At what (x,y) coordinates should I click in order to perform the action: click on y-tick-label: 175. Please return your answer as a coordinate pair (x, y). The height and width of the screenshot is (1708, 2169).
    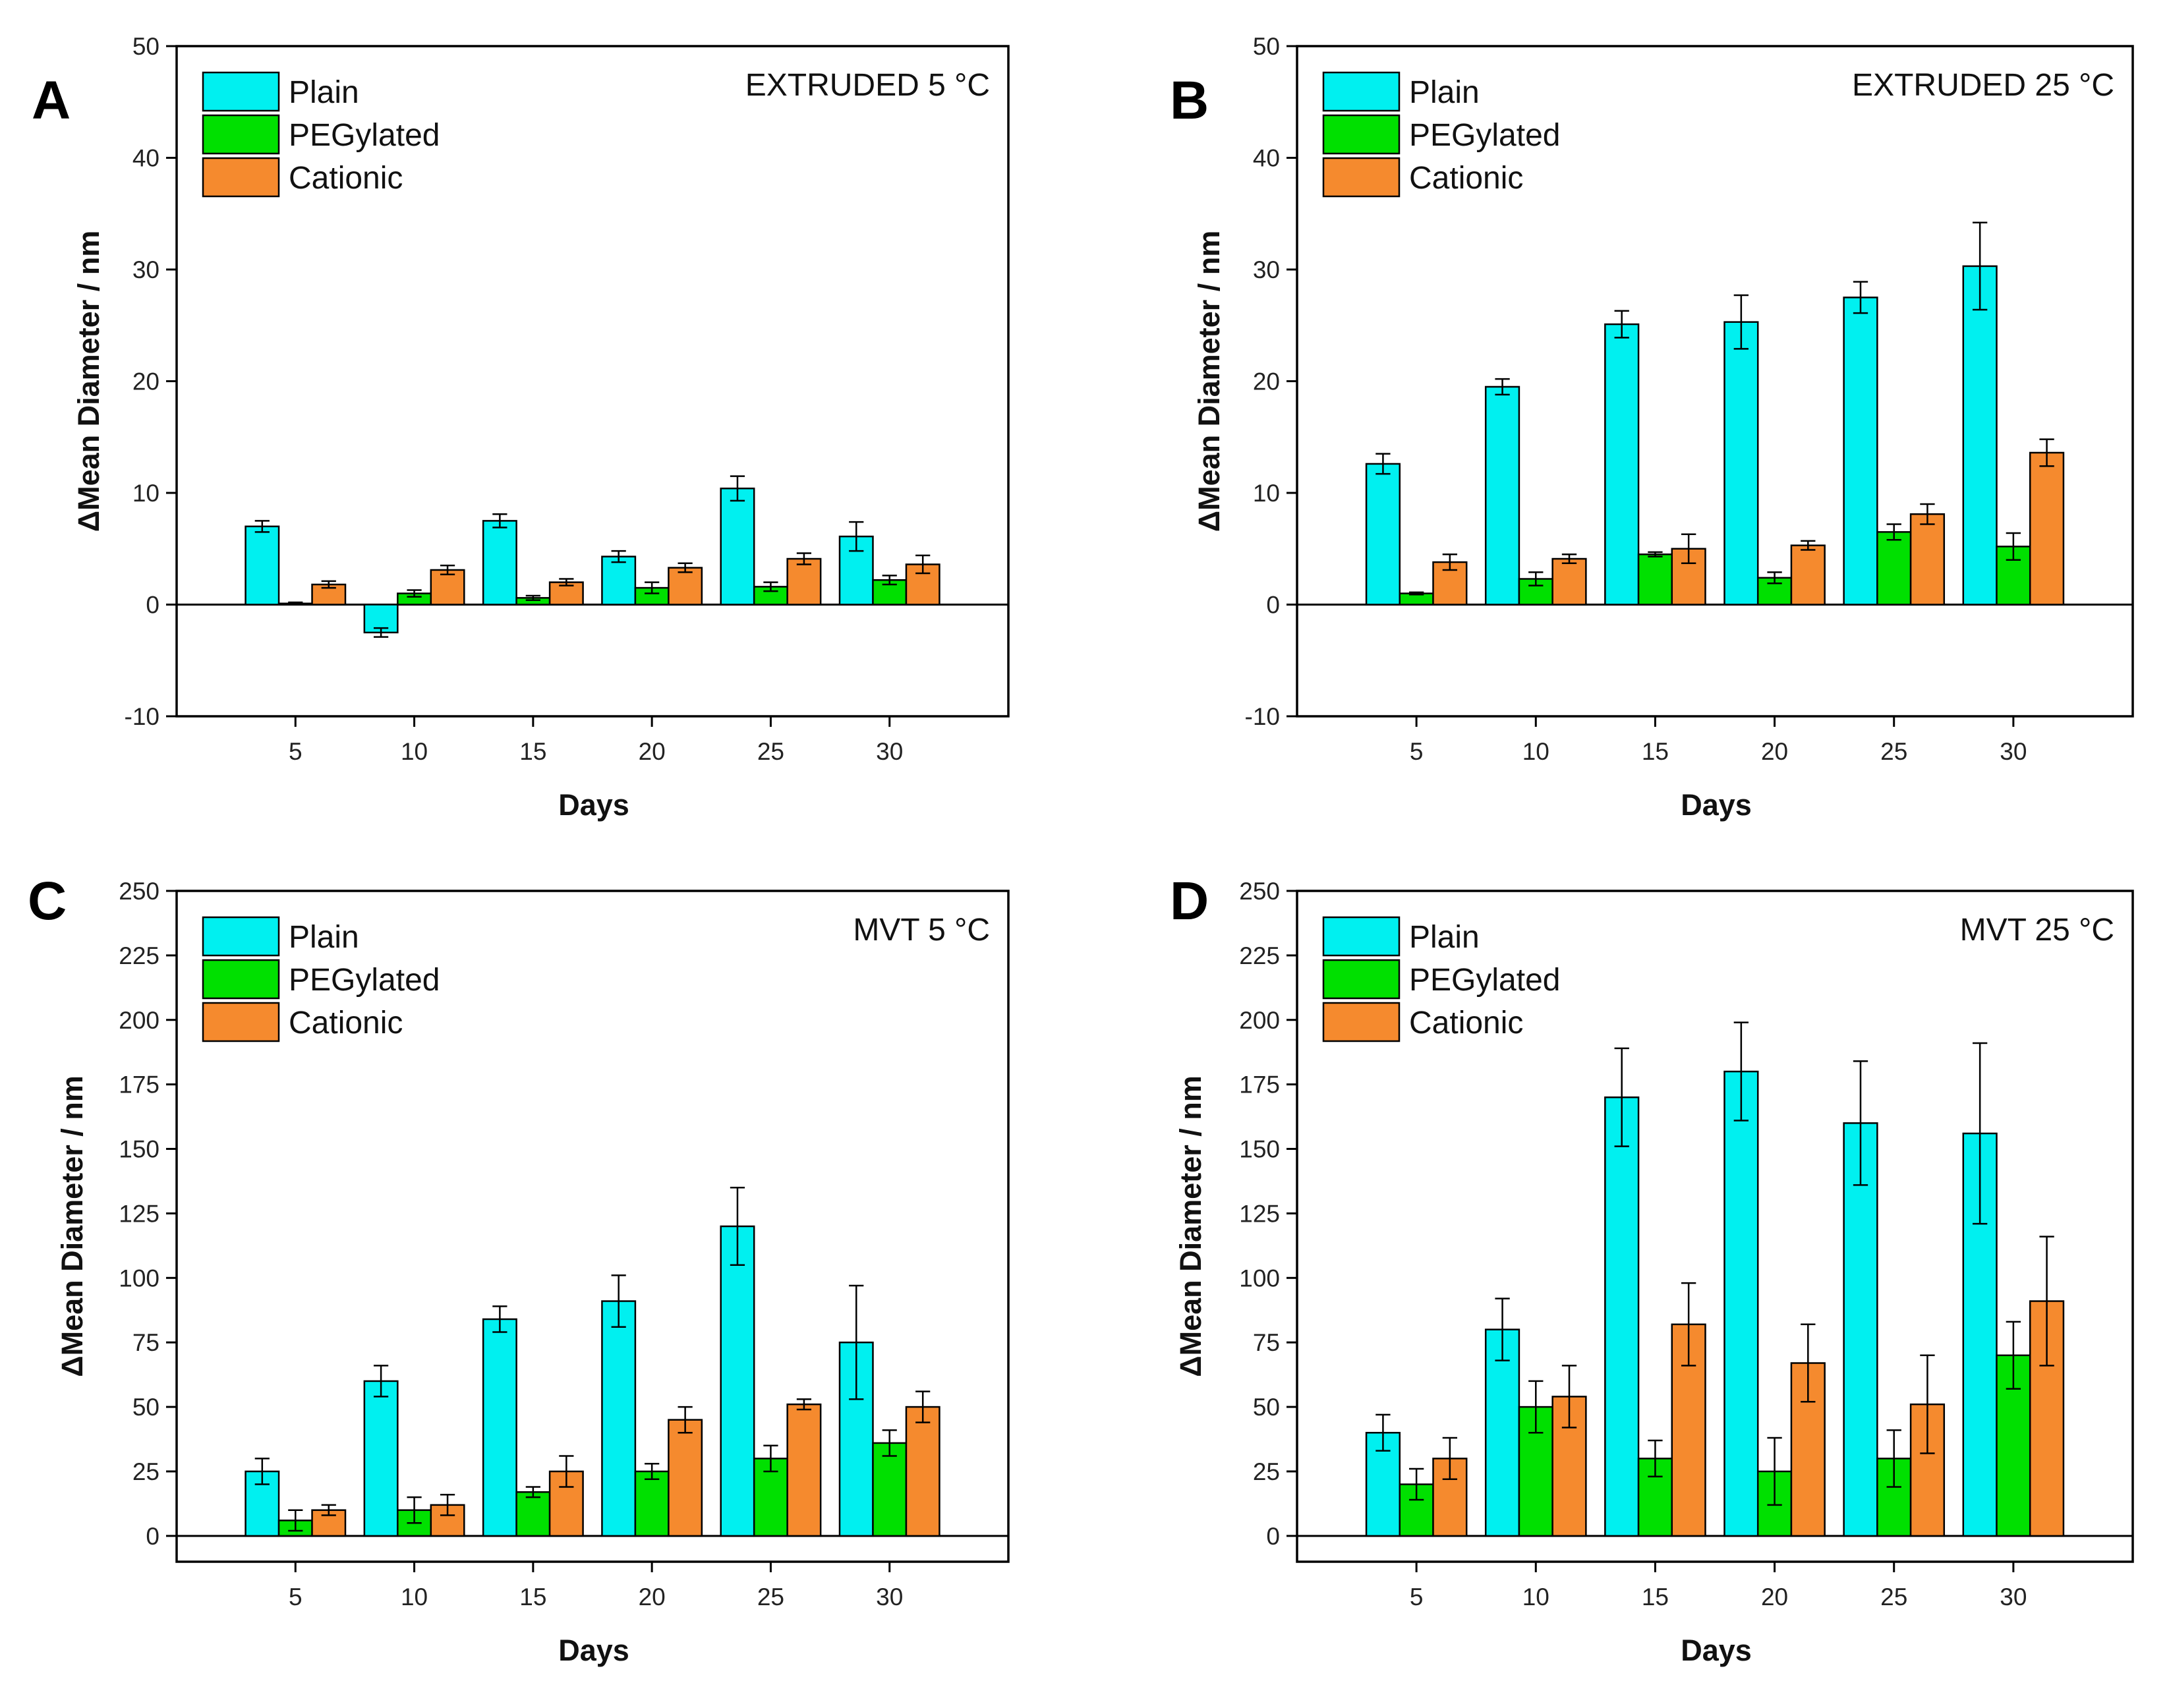
    Looking at the image, I should click on (139, 1084).